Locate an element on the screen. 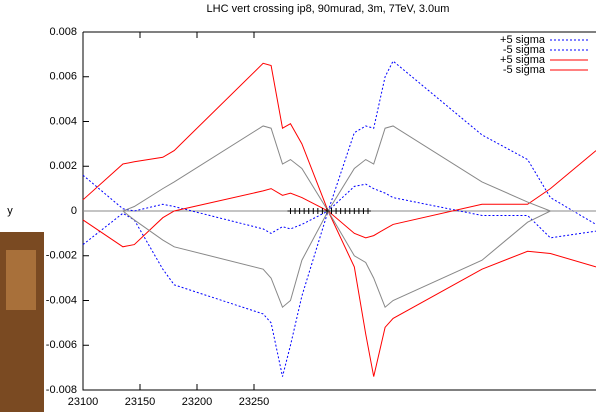  x-tick-label: 23150 is located at coordinates (140, 402).